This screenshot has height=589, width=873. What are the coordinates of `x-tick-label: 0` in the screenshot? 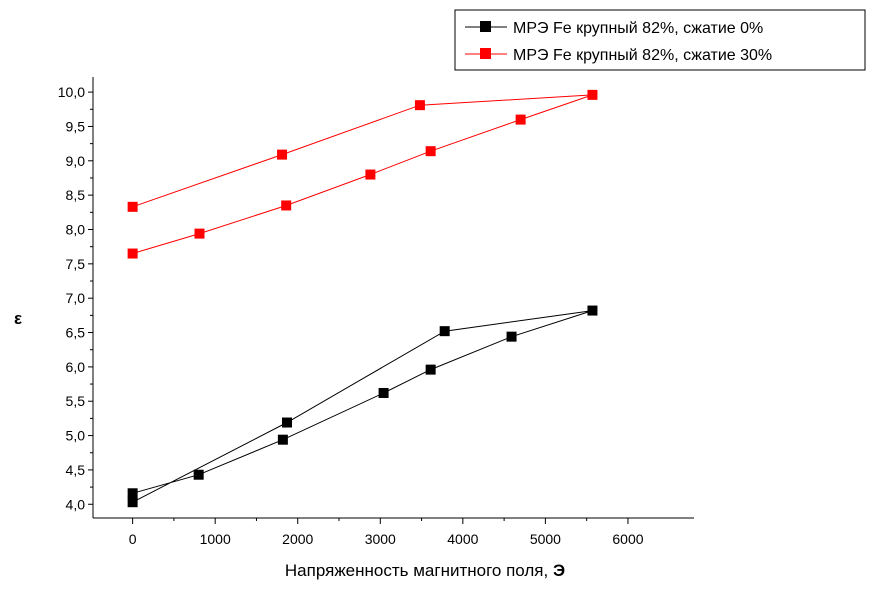 It's located at (133, 539).